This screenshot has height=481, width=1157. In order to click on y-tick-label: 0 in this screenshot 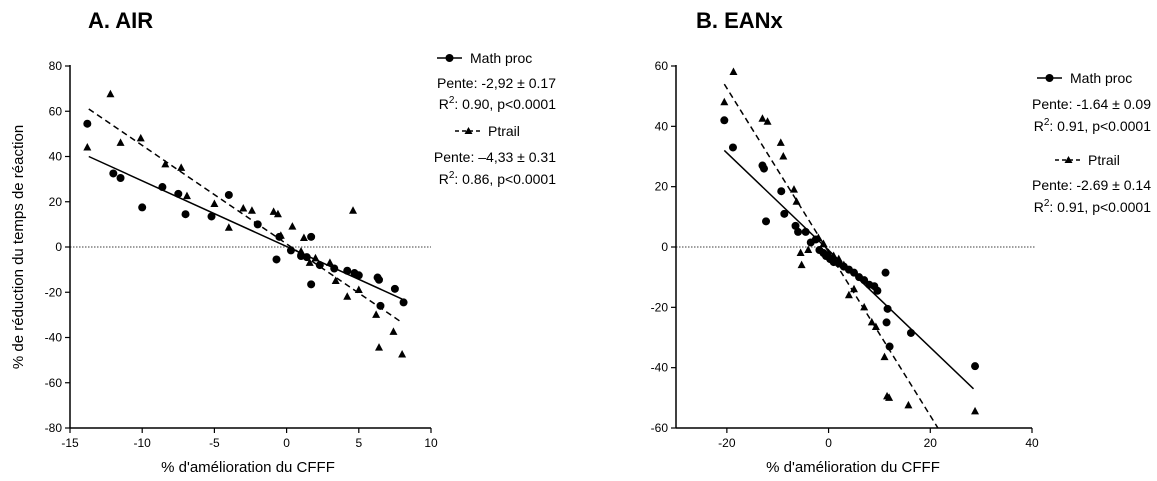, I will do `click(58, 247)`.